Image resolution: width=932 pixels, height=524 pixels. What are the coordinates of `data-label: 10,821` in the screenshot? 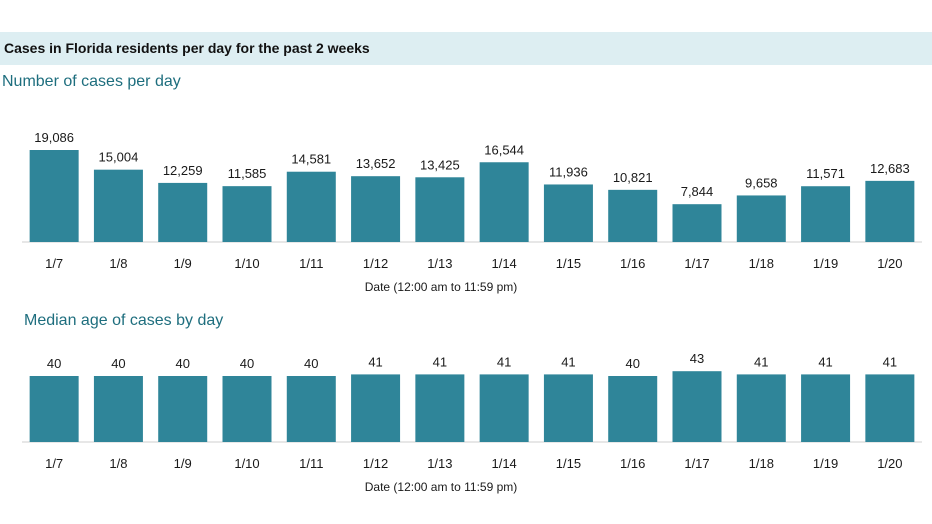 It's located at (633, 177).